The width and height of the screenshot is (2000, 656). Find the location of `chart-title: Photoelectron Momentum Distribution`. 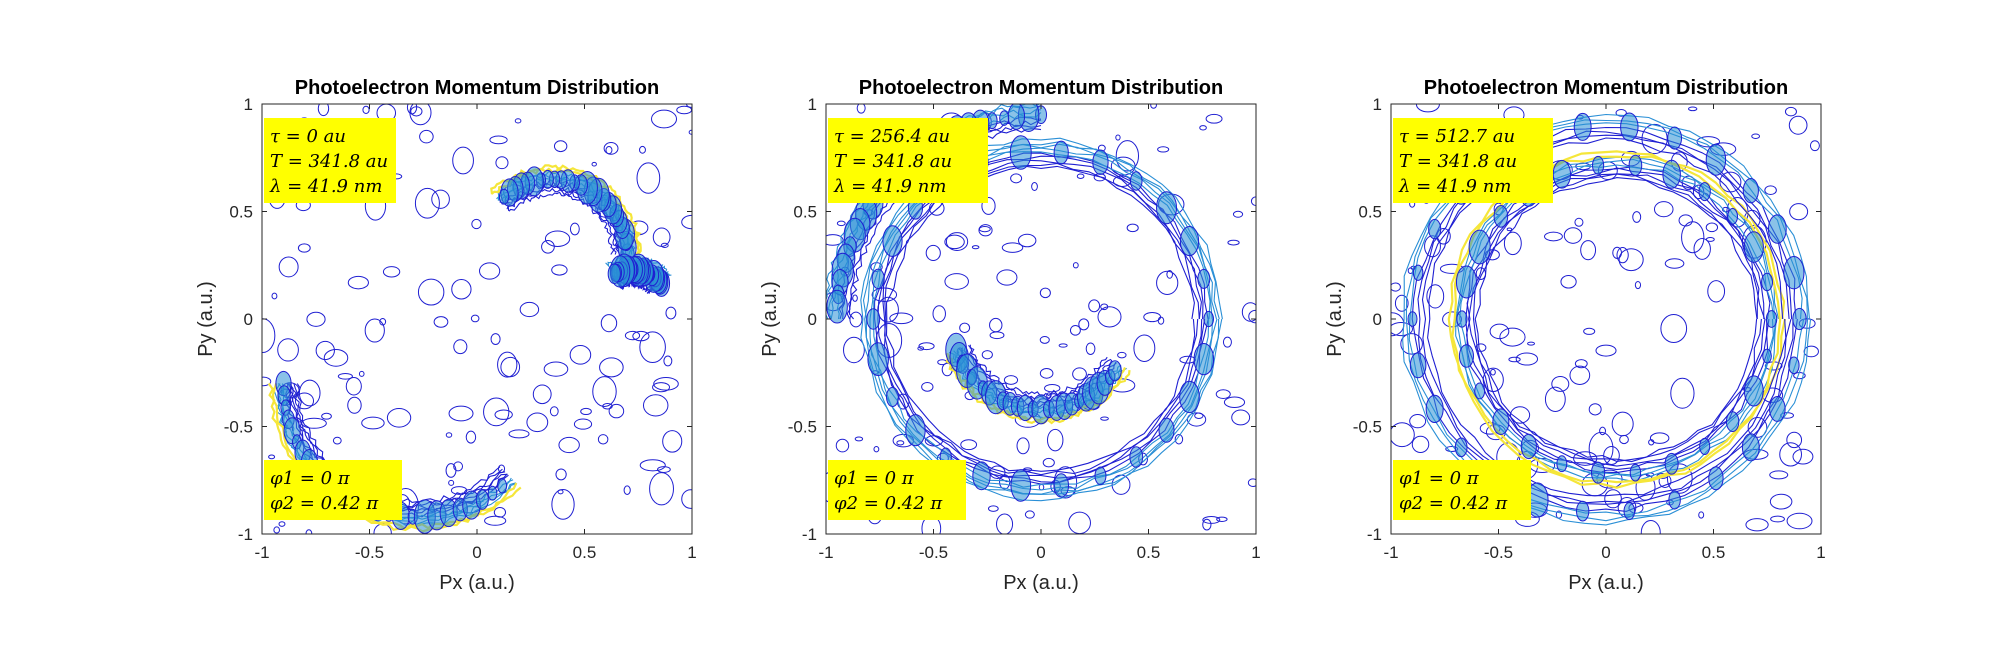

chart-title: Photoelectron Momentum Distribution is located at coordinates (477, 88).